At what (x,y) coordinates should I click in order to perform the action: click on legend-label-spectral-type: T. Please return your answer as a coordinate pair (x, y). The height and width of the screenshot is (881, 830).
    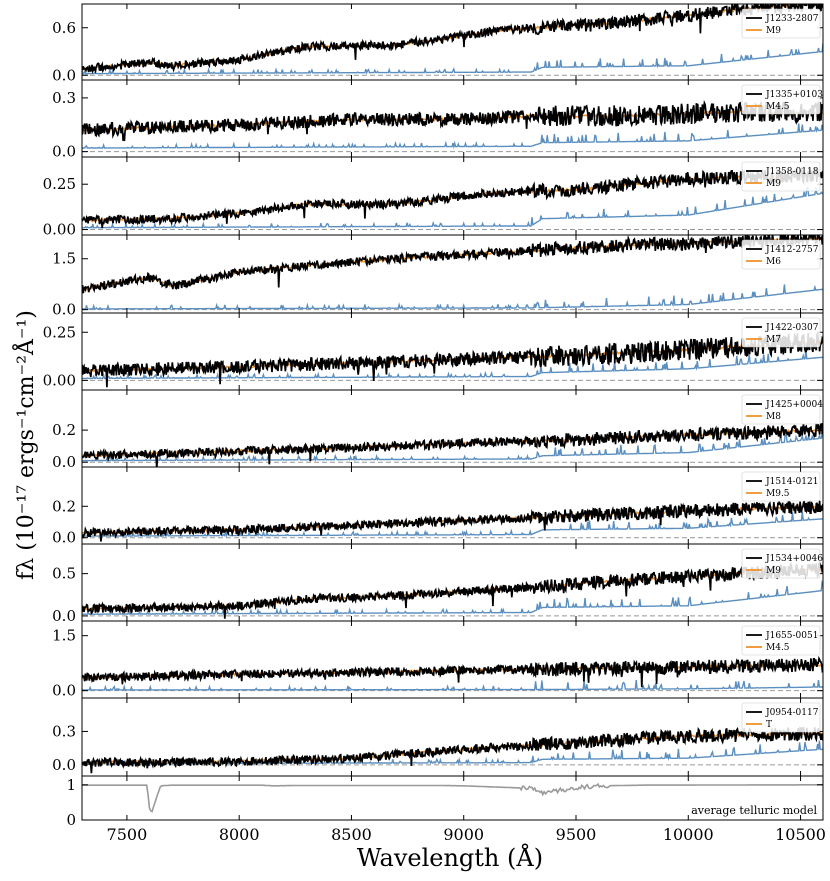
    Looking at the image, I should click on (769, 725).